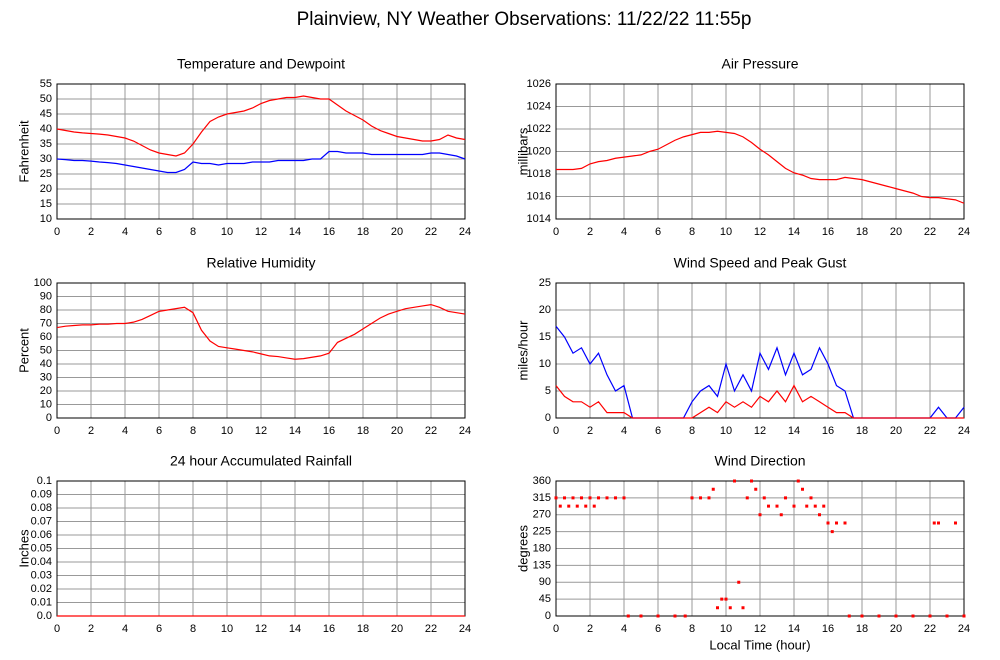  What do you see at coordinates (41, 521) in the screenshot?
I see `y-tick-label: 0.07` at bounding box center [41, 521].